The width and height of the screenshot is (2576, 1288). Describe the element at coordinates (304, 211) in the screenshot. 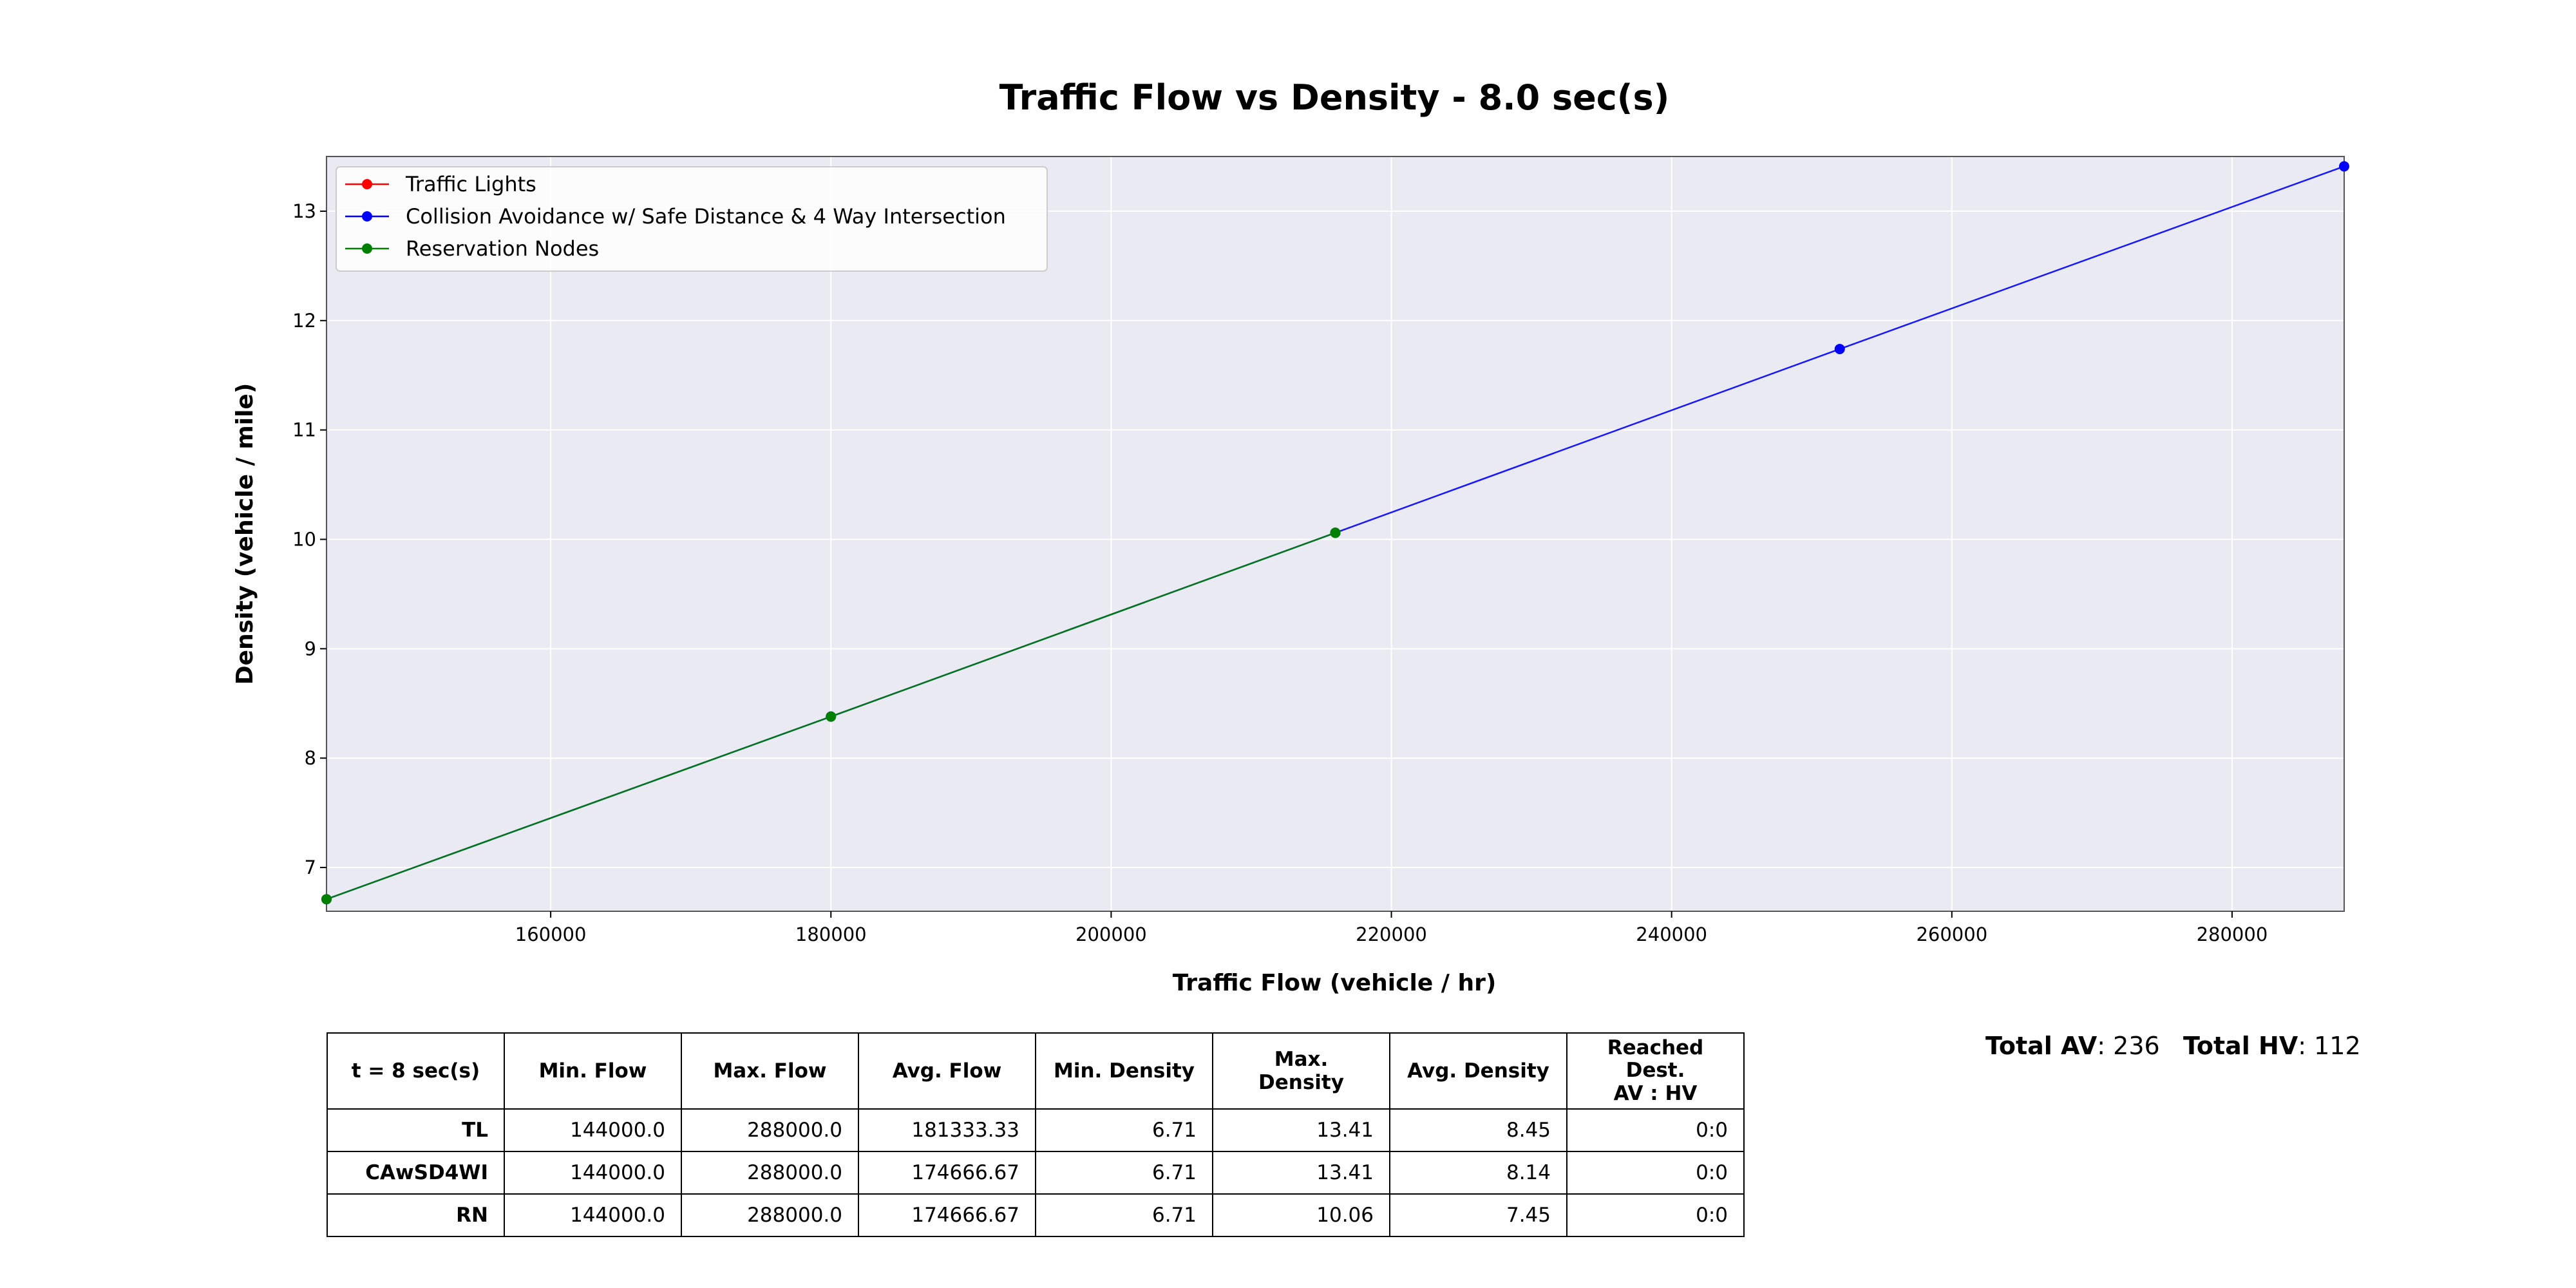

I see `y-tick-label: 13` at that location.